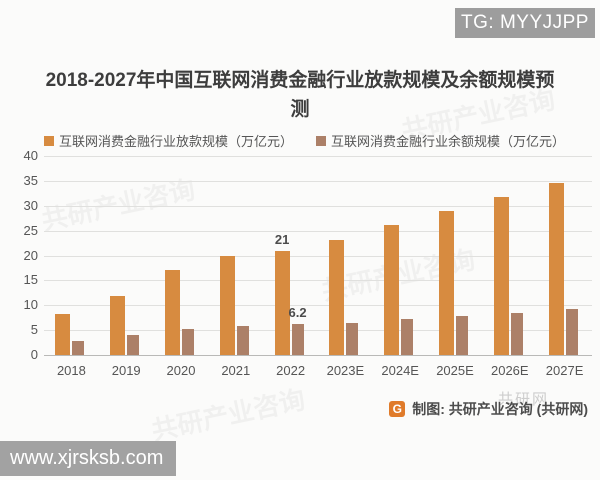  I want to click on x-axis-tick-label: 2022, so click(291, 370).